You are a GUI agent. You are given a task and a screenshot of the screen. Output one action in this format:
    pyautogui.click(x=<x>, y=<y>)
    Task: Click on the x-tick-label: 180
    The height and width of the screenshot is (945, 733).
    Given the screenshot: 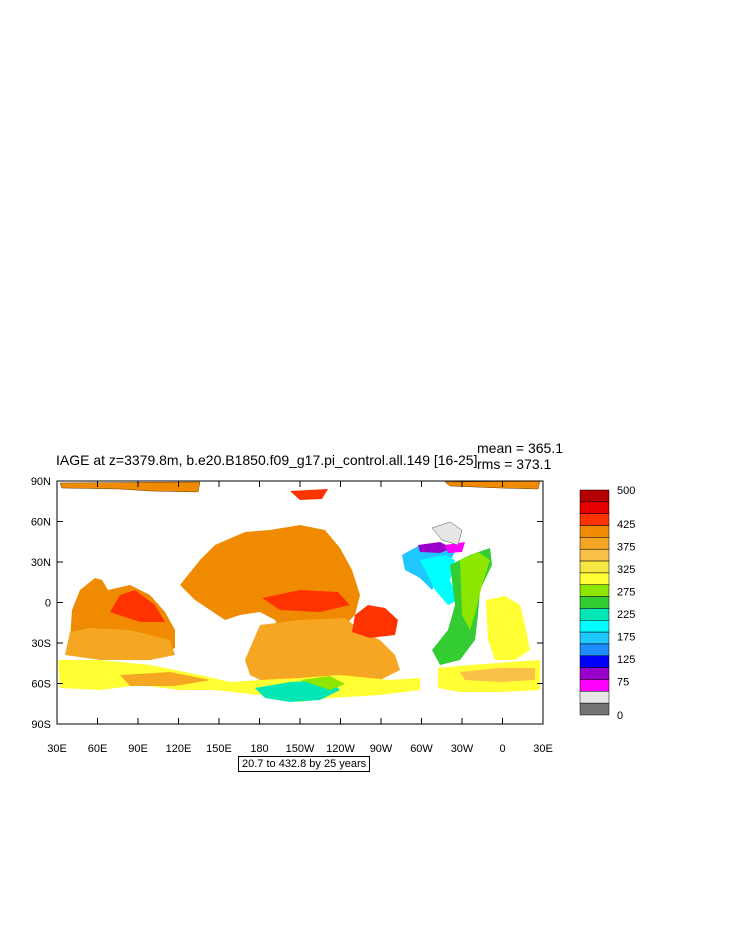 What is the action you would take?
    pyautogui.click(x=259, y=749)
    